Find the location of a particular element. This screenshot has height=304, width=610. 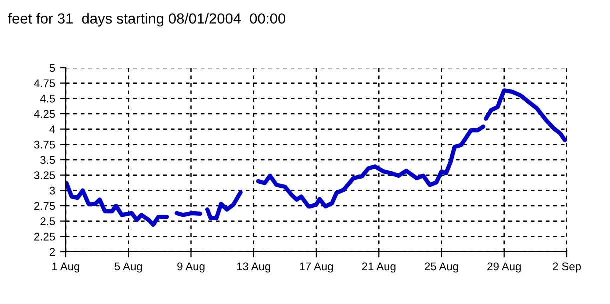

chart-title: feet for 31 days starting 08/01/2004 00:00 is located at coordinates (147, 20).